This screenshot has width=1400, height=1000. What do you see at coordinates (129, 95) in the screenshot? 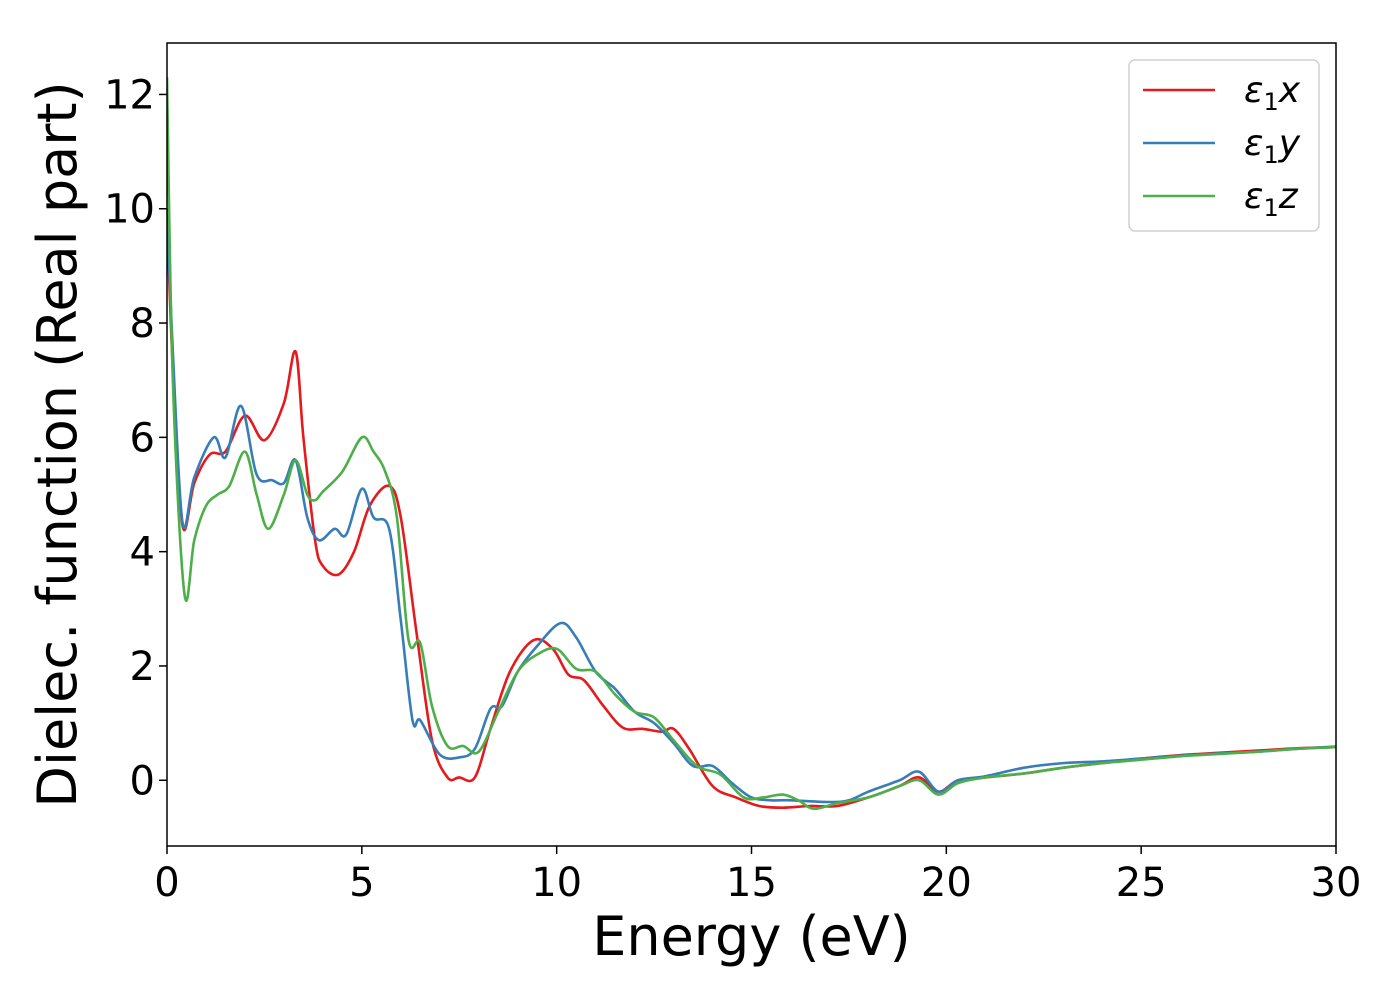
I see `y-tick-label: 12` at bounding box center [129, 95].